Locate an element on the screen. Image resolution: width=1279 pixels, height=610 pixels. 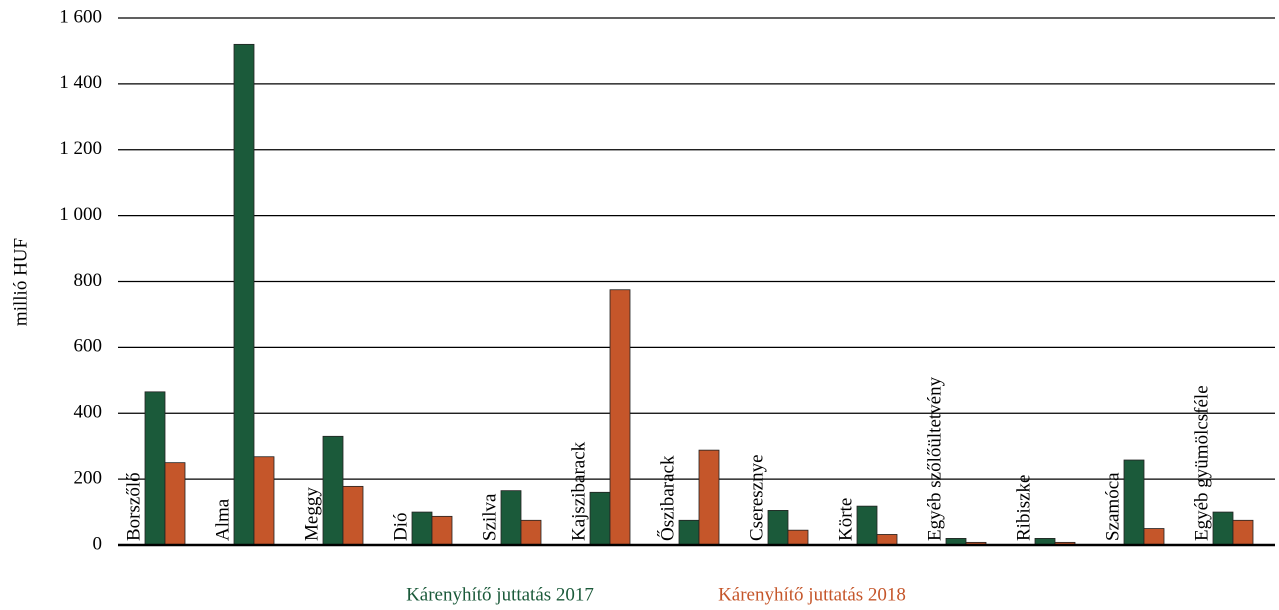
x-tick-label: Alma is located at coordinates (222, 519).